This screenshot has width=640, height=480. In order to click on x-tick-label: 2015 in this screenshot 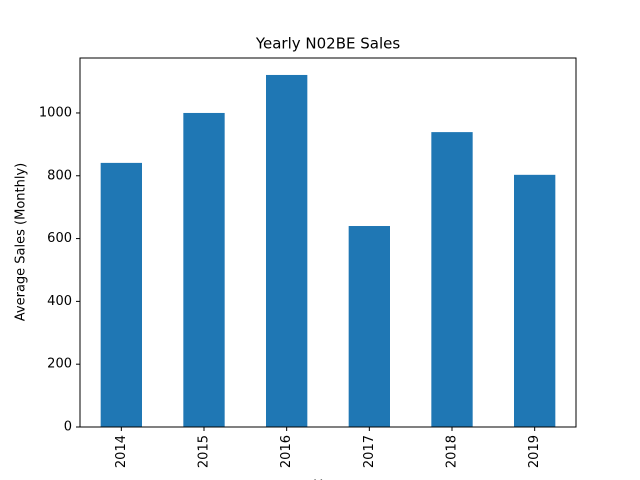, I will do `click(204, 451)`.